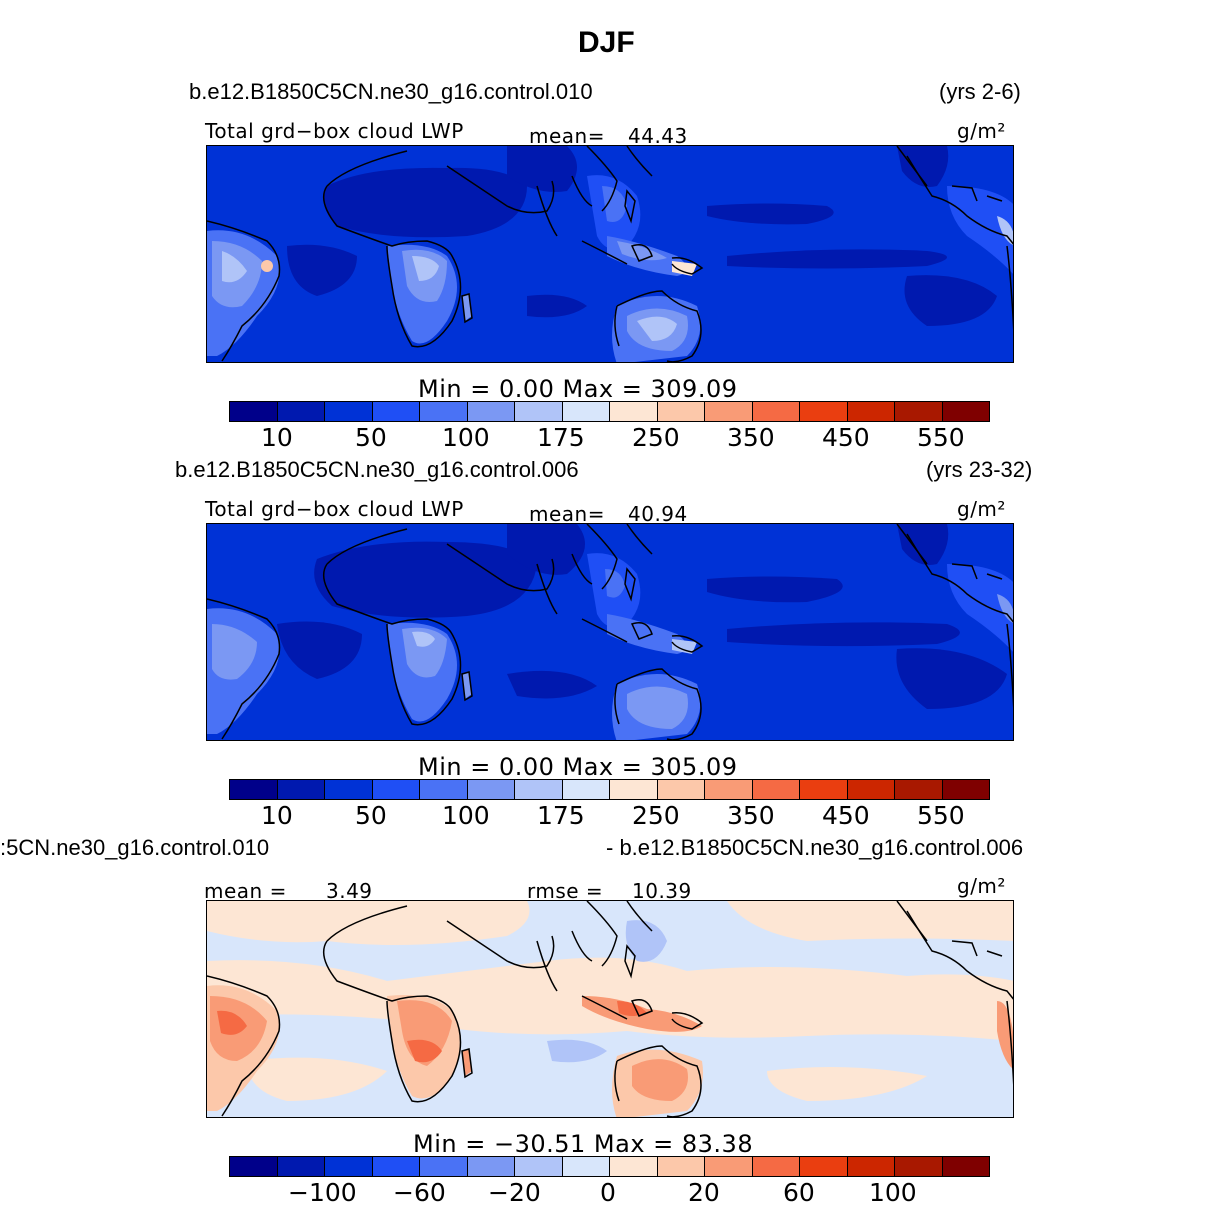 The width and height of the screenshot is (1219, 1216). I want to click on figure-title: DJF, so click(606, 42).